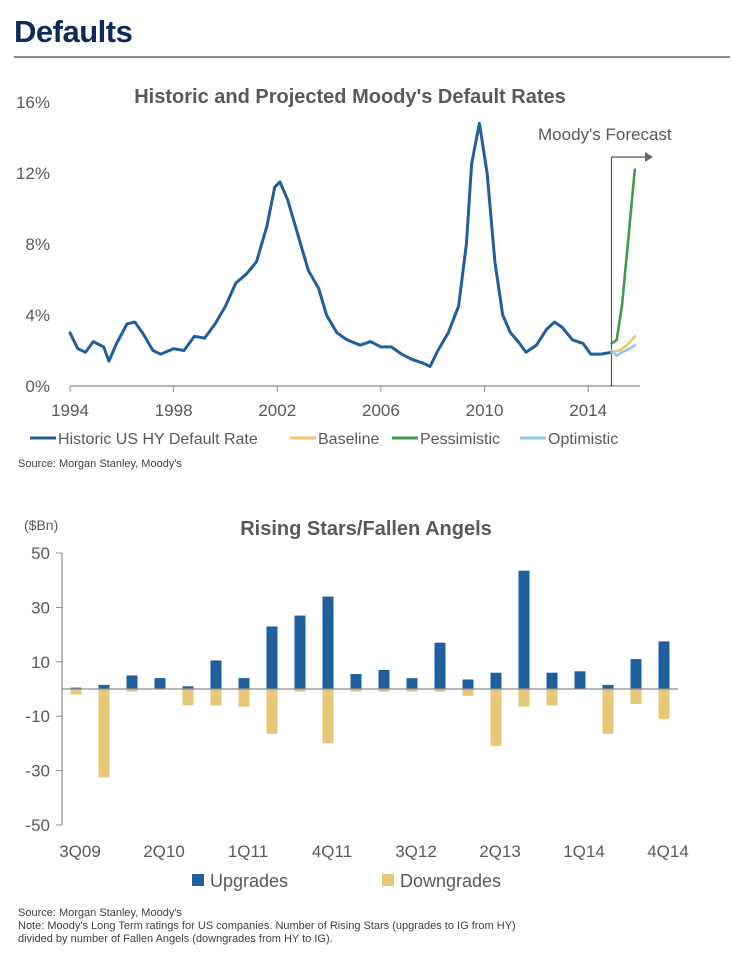  What do you see at coordinates (33, 173) in the screenshot?
I see `y-tick-label: 12%` at bounding box center [33, 173].